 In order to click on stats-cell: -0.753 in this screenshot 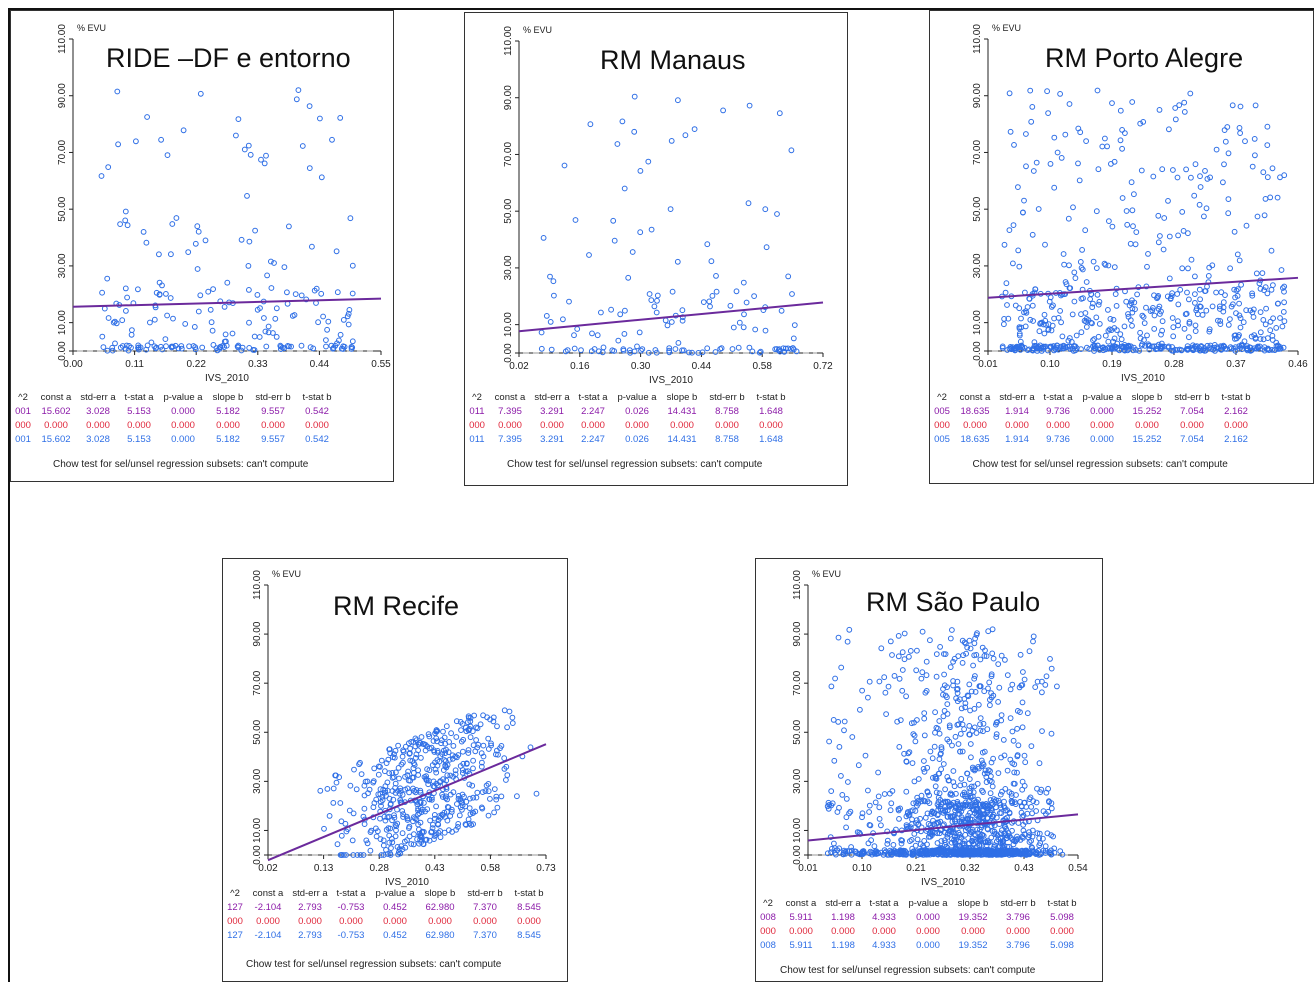, I will do `click(351, 935)`.